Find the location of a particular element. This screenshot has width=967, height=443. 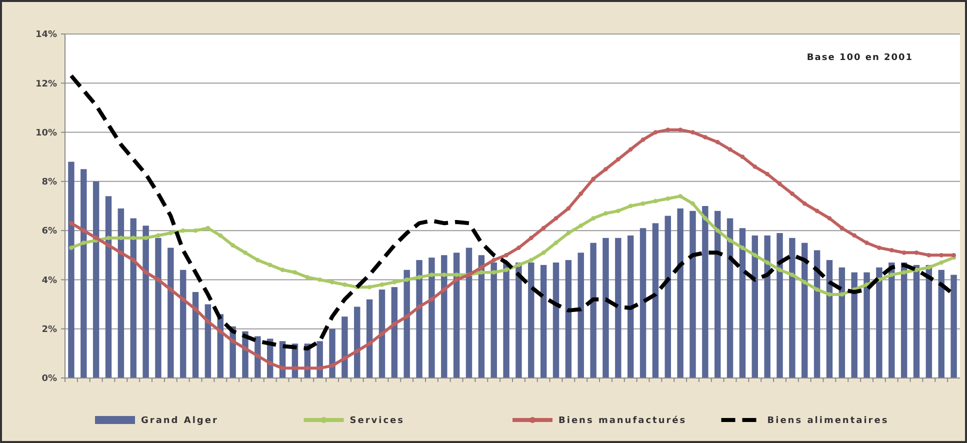

y-tick-label: 12% is located at coordinates (46, 84).